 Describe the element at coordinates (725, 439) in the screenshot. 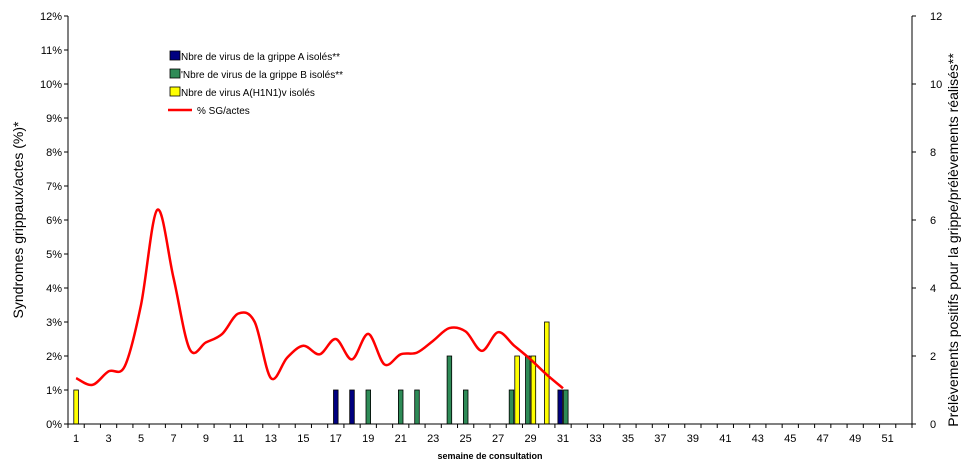

I see `x-tick-label: 41` at that location.